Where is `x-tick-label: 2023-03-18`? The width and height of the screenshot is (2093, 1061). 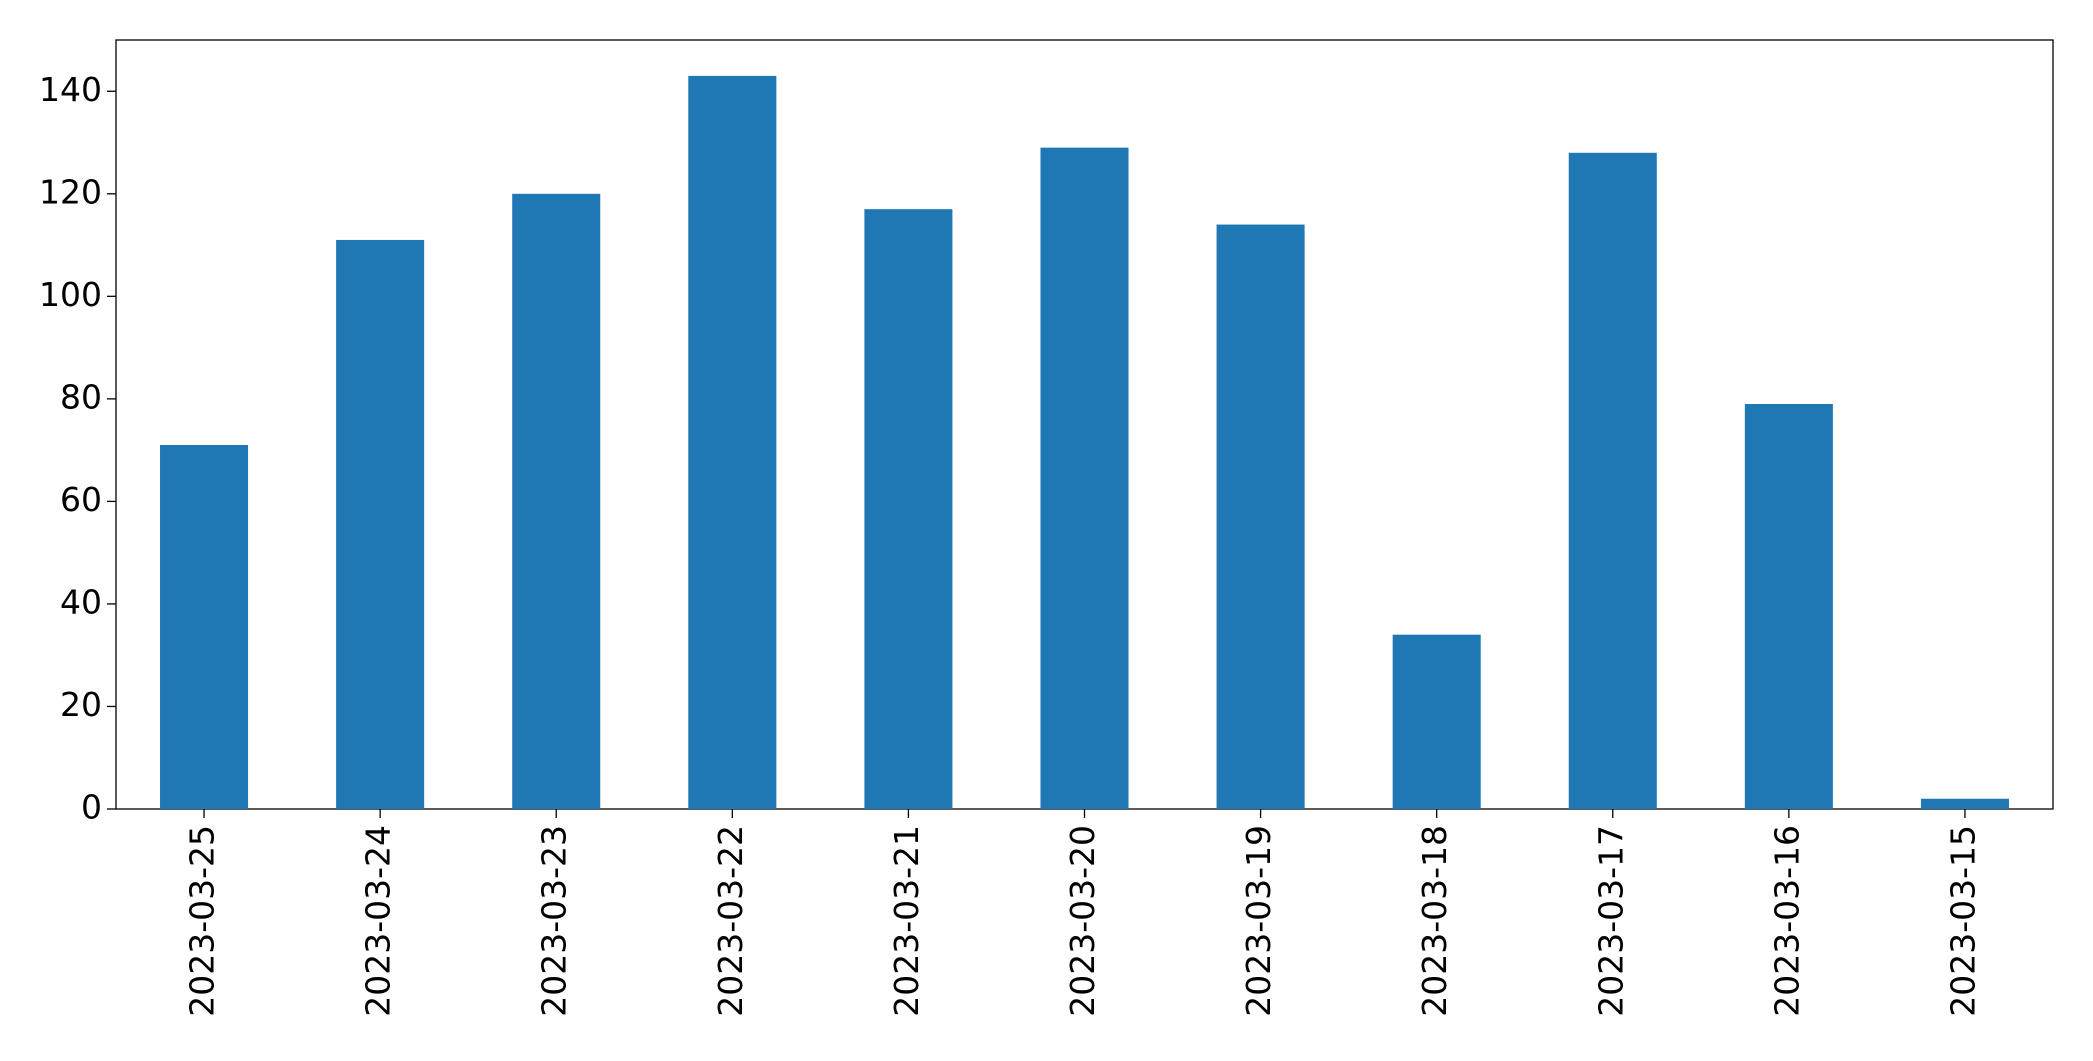
x-tick-label: 2023-03-18 is located at coordinates (1434, 921).